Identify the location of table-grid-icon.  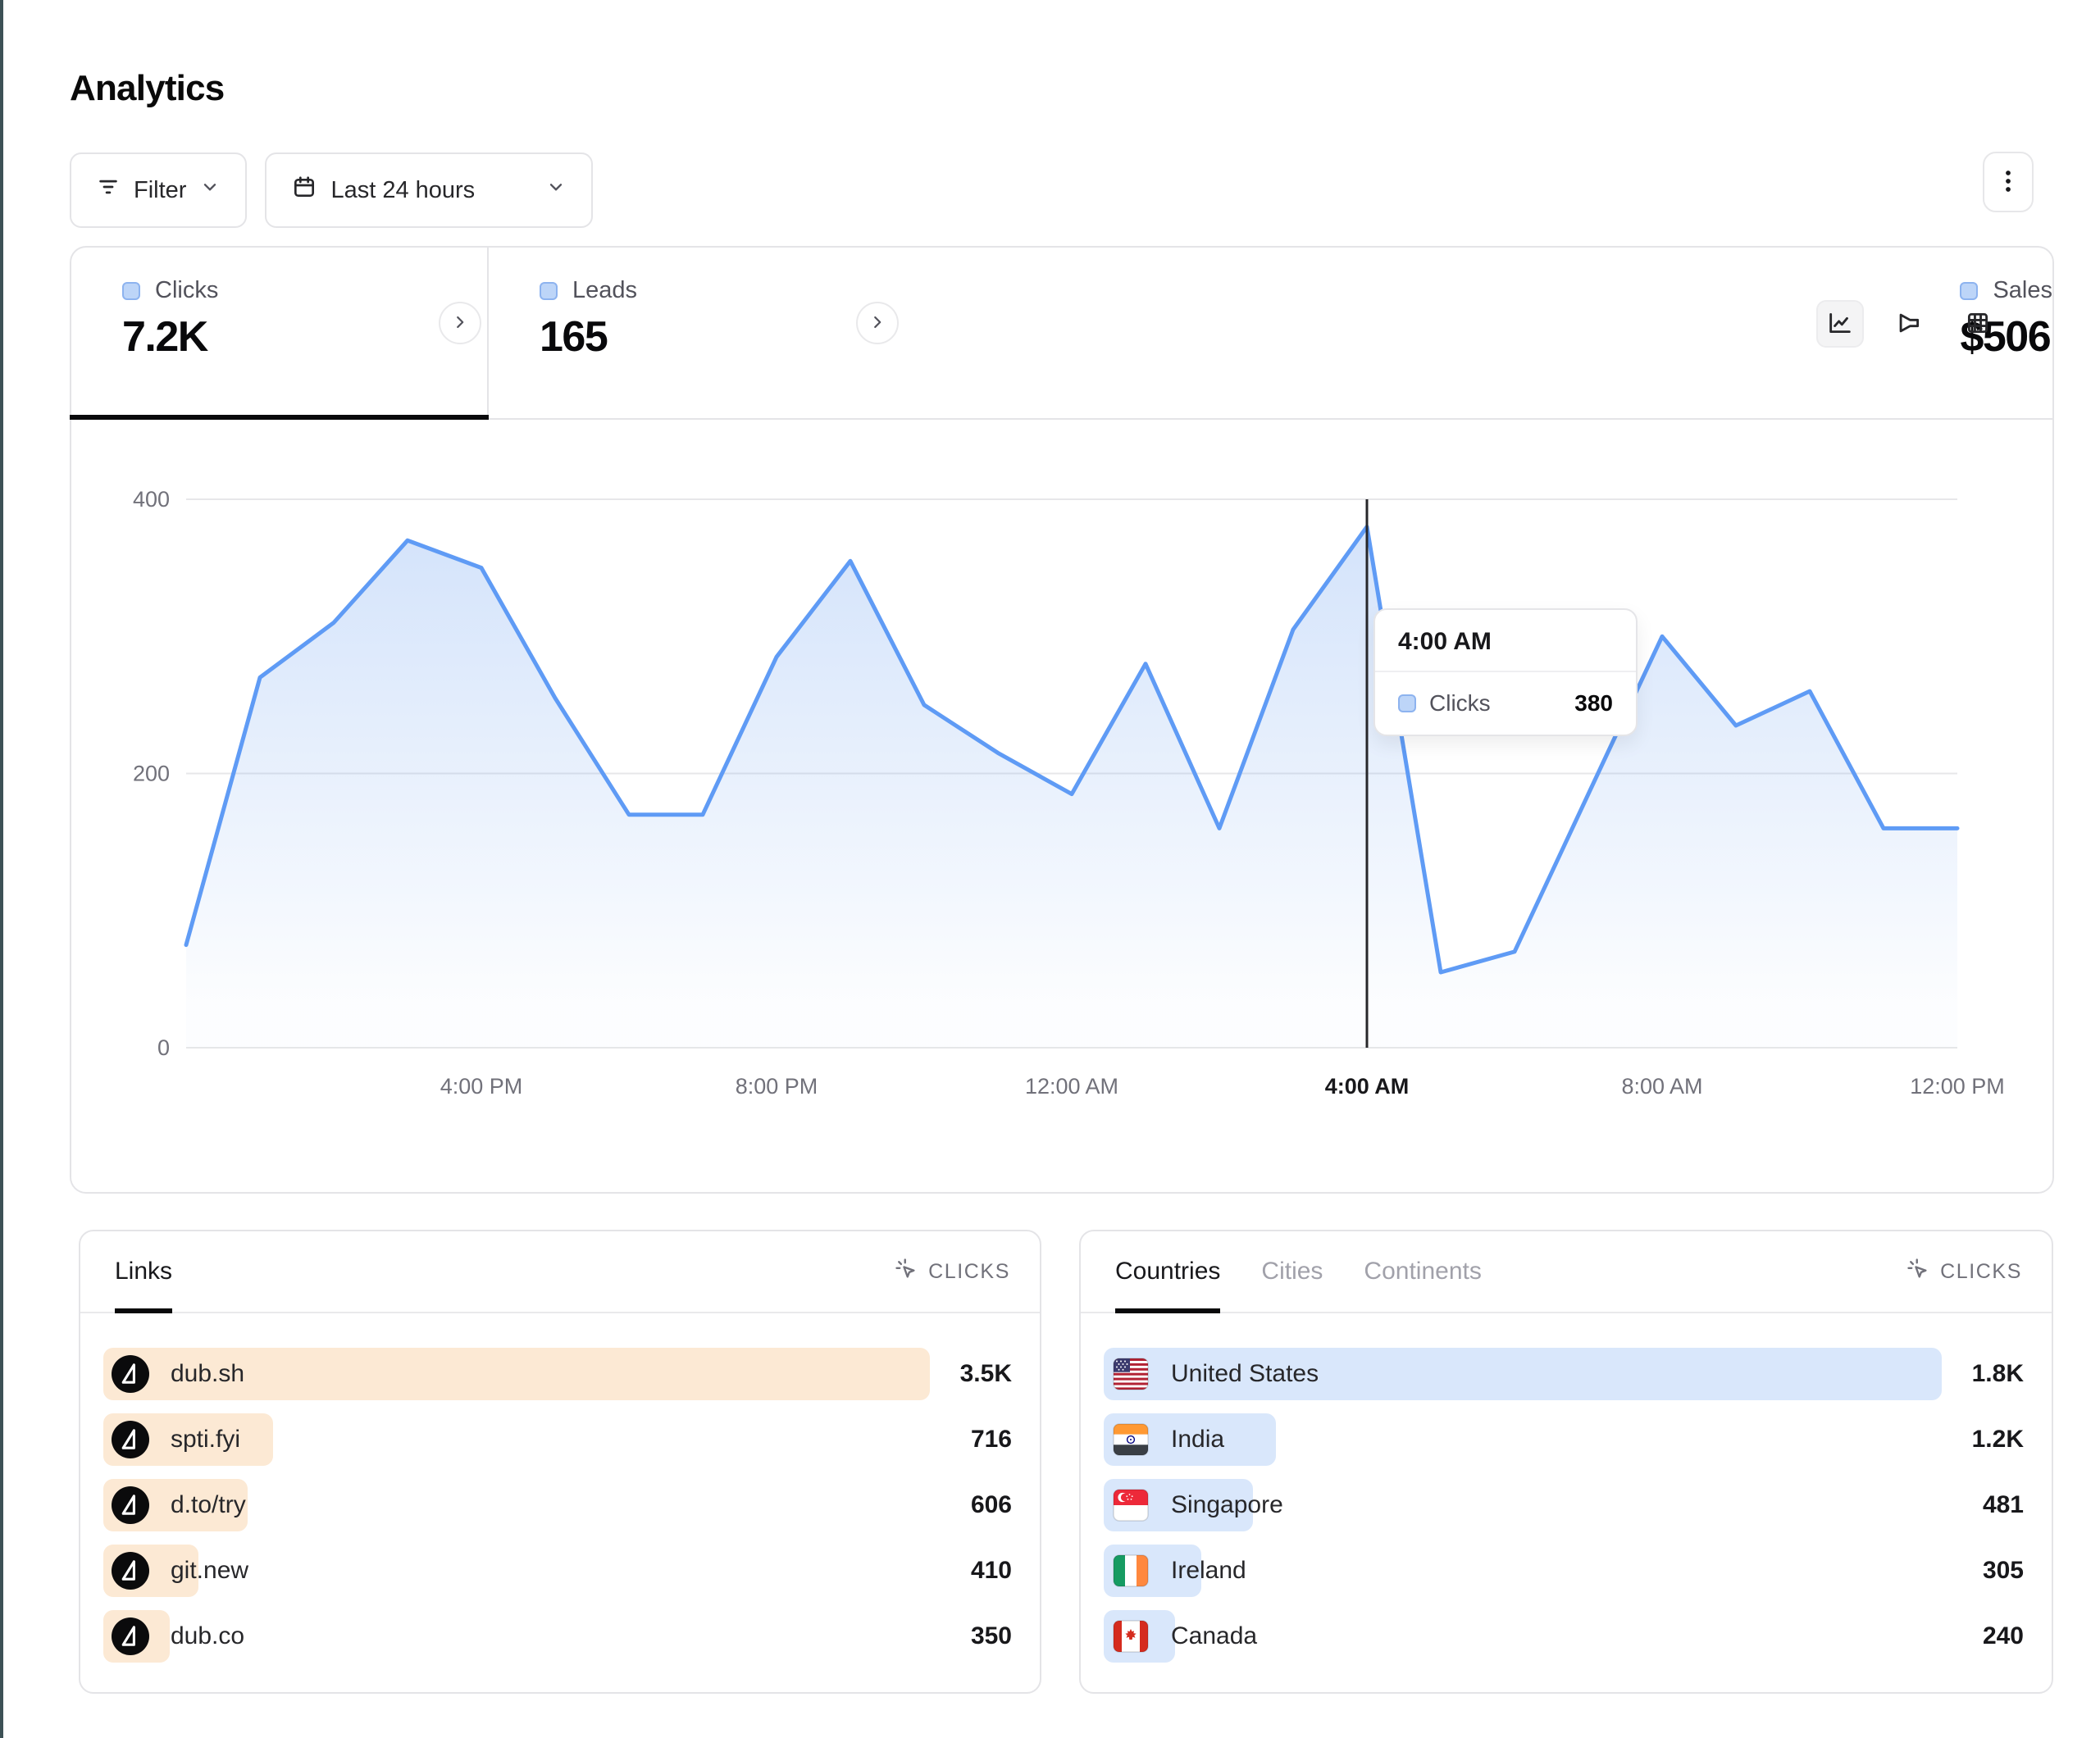
(1978, 324).